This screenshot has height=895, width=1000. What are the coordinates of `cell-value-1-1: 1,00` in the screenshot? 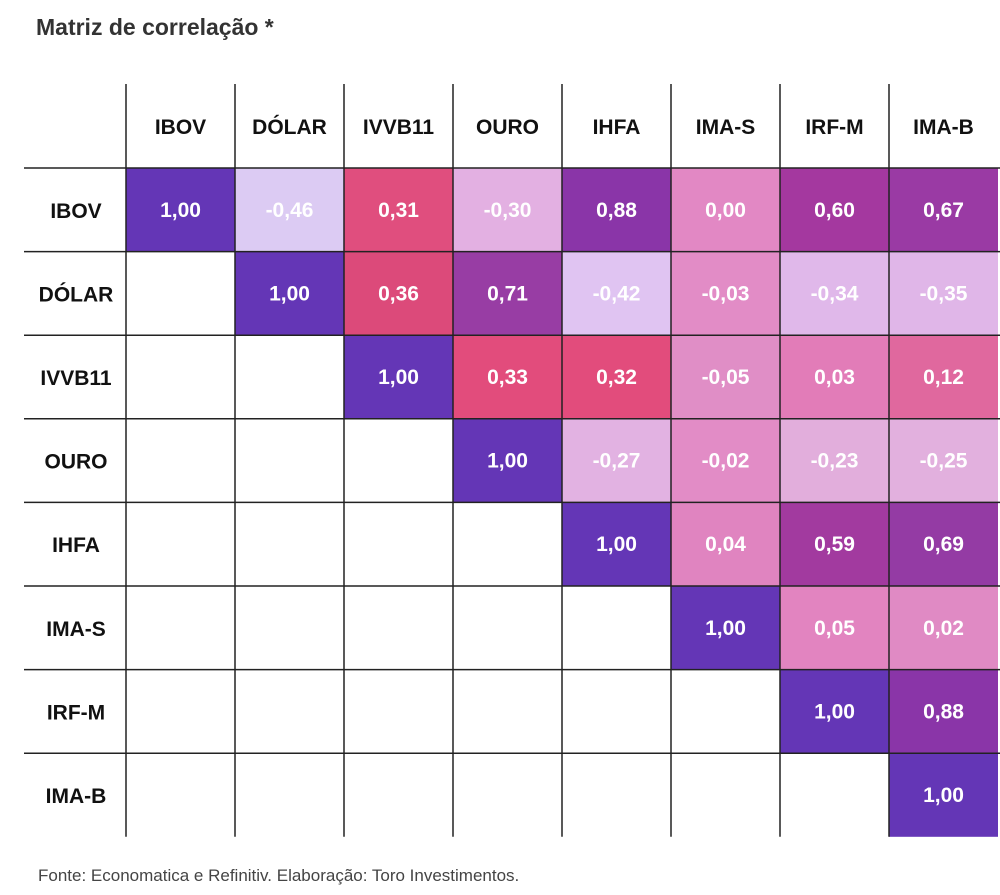 It's located at (289, 293).